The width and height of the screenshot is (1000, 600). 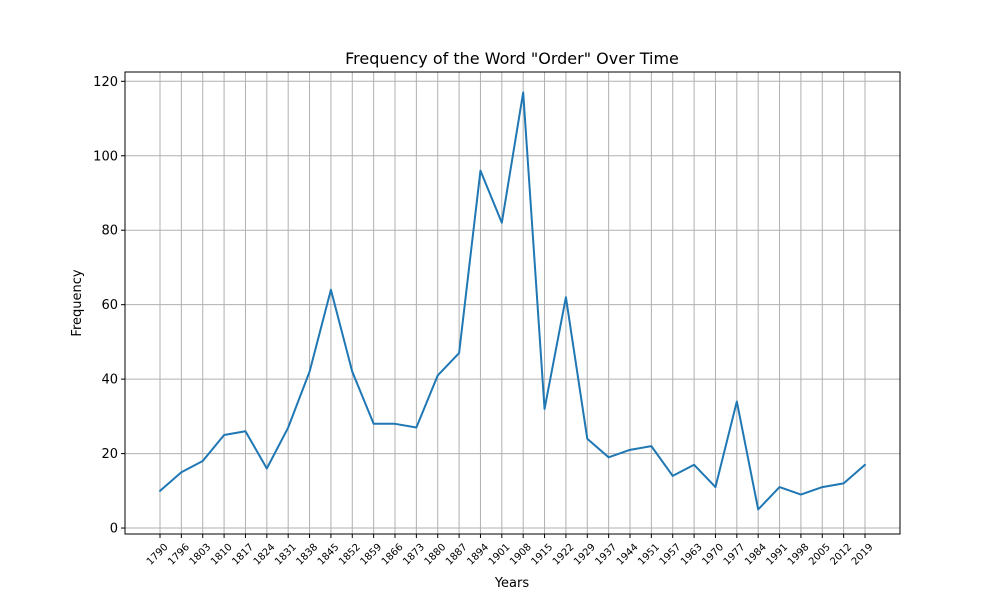 I want to click on chart-title: Frequency of the Word "Order" Over Time, so click(x=512, y=58).